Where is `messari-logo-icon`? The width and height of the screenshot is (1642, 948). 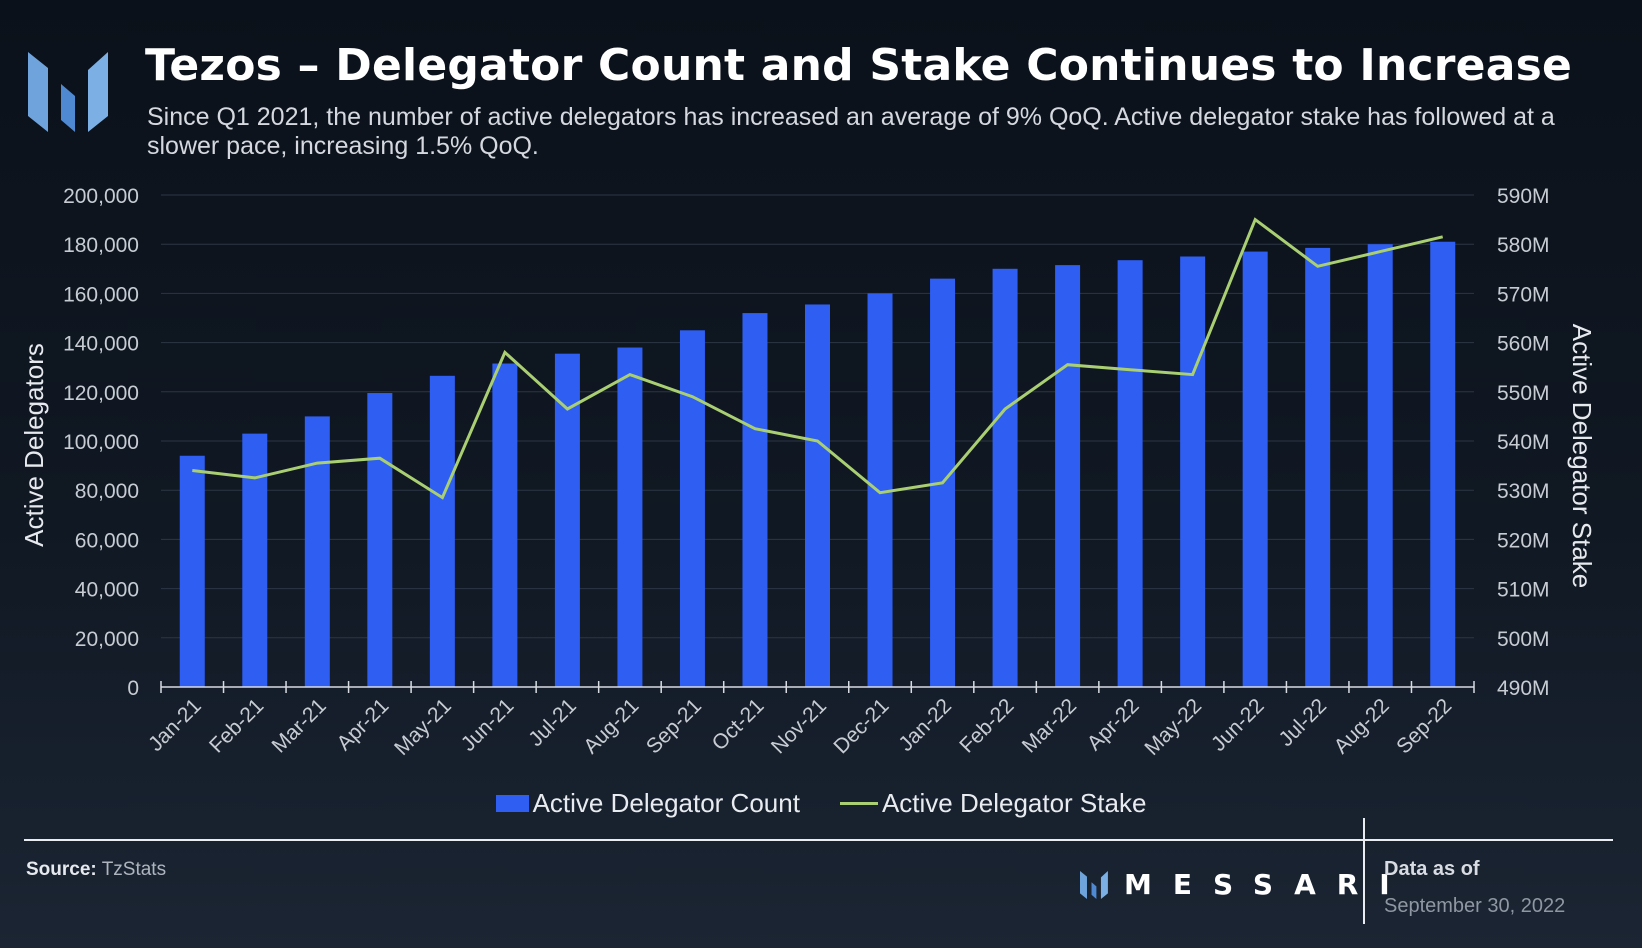 messari-logo-icon is located at coordinates (68, 92).